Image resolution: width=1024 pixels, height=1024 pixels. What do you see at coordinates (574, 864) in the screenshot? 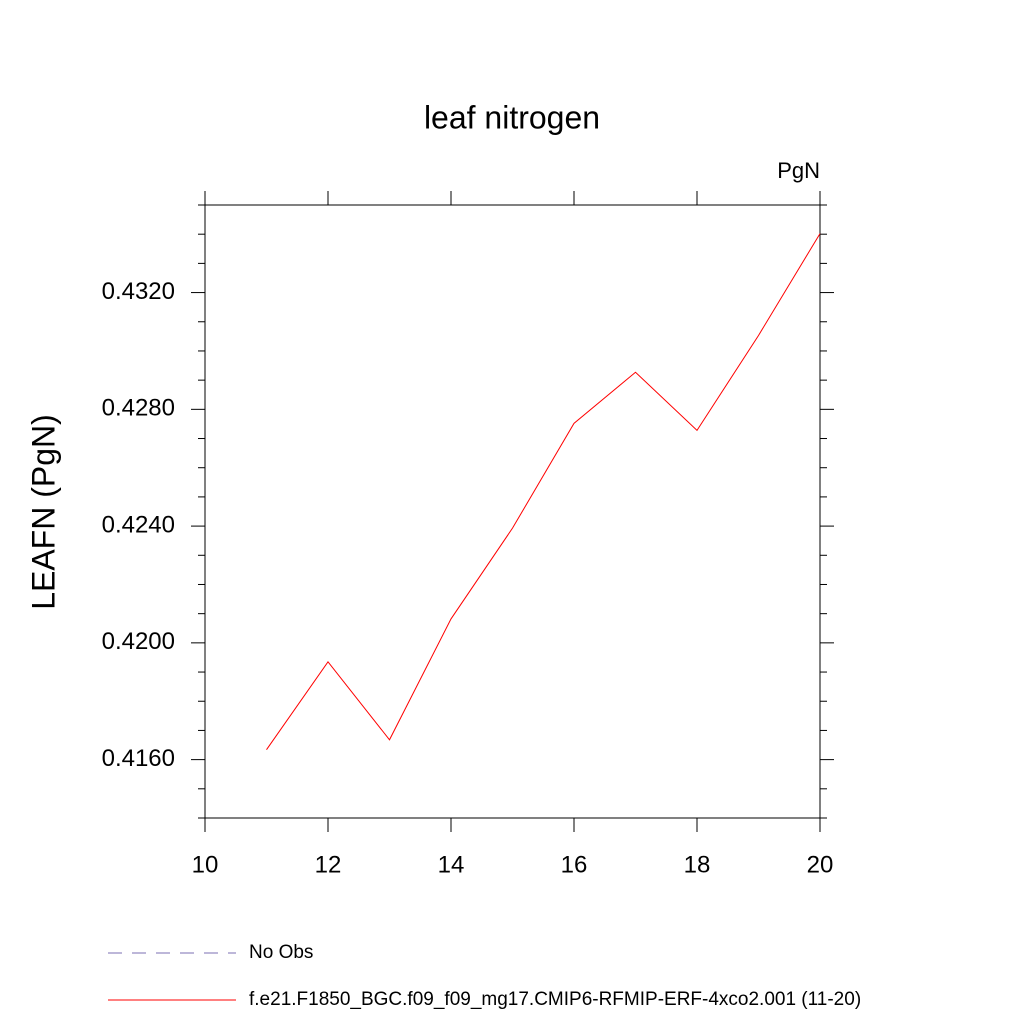
I see `x-tick-label: 16` at bounding box center [574, 864].